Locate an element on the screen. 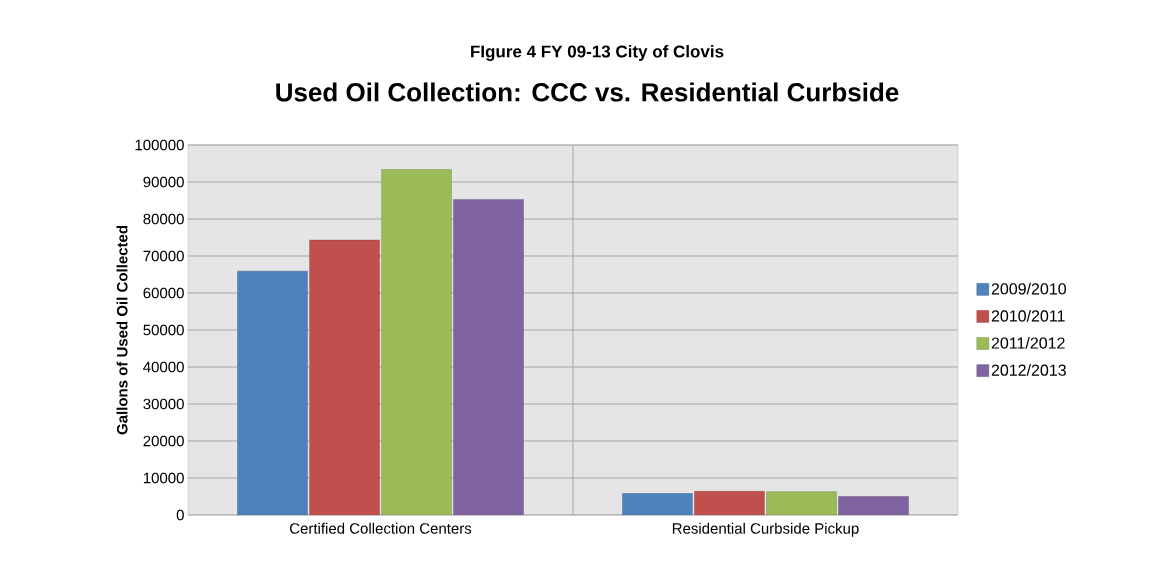  y-tick-label: 50000 is located at coordinates (163, 330).